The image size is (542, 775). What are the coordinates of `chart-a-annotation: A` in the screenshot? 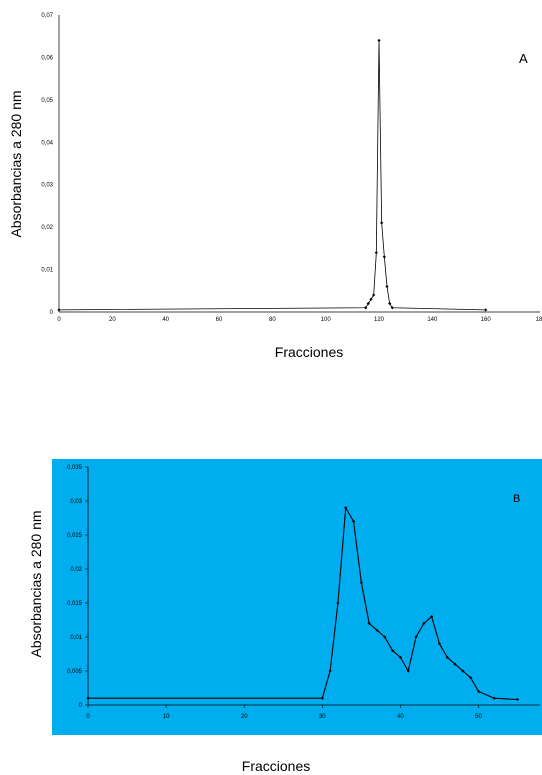 It's located at (523, 58).